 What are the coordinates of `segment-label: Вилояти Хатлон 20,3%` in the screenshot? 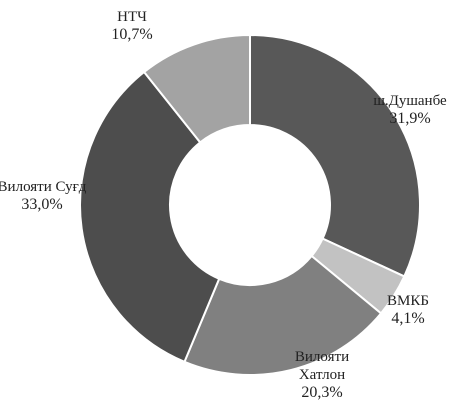 It's located at (322, 375).